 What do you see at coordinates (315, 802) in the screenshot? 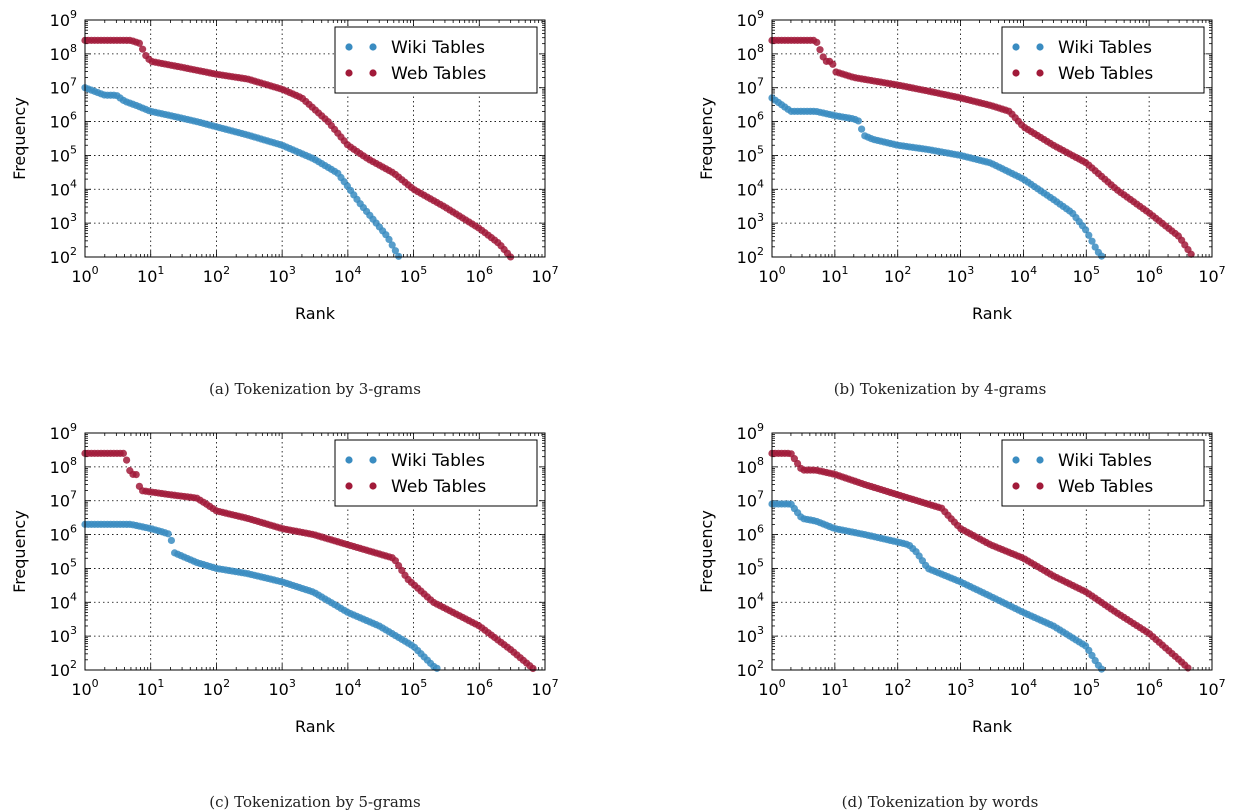
I see `caption-c: (c) Tokenization by 5-grams` at bounding box center [315, 802].